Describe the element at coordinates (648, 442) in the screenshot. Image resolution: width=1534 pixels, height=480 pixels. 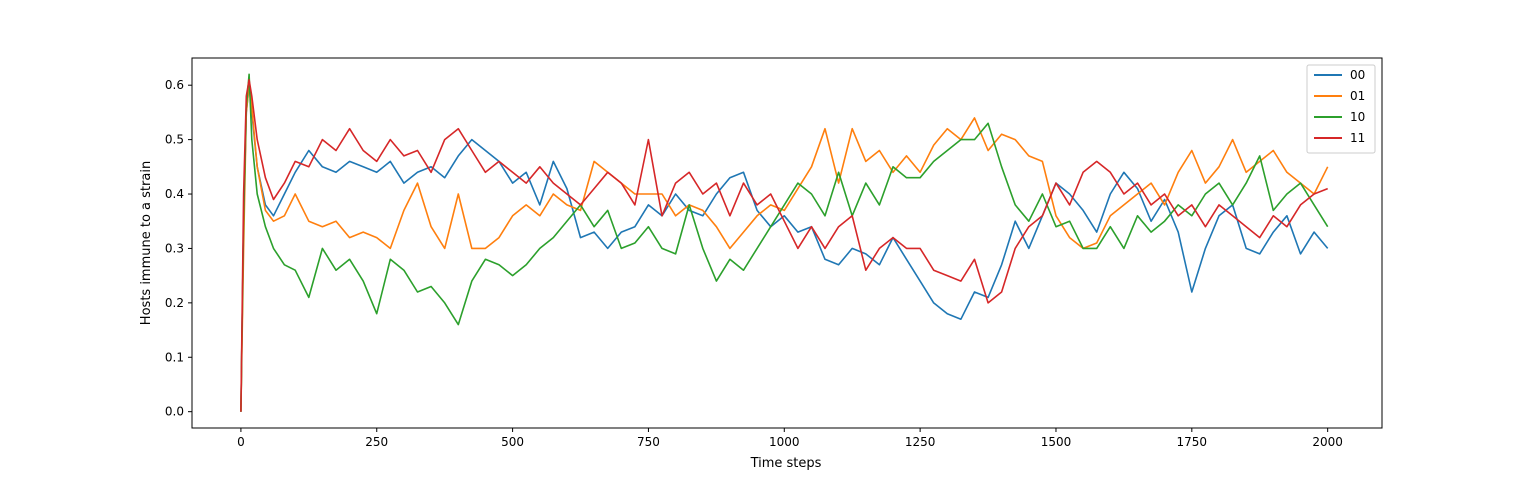
I see `x-tick-label: 750` at that location.